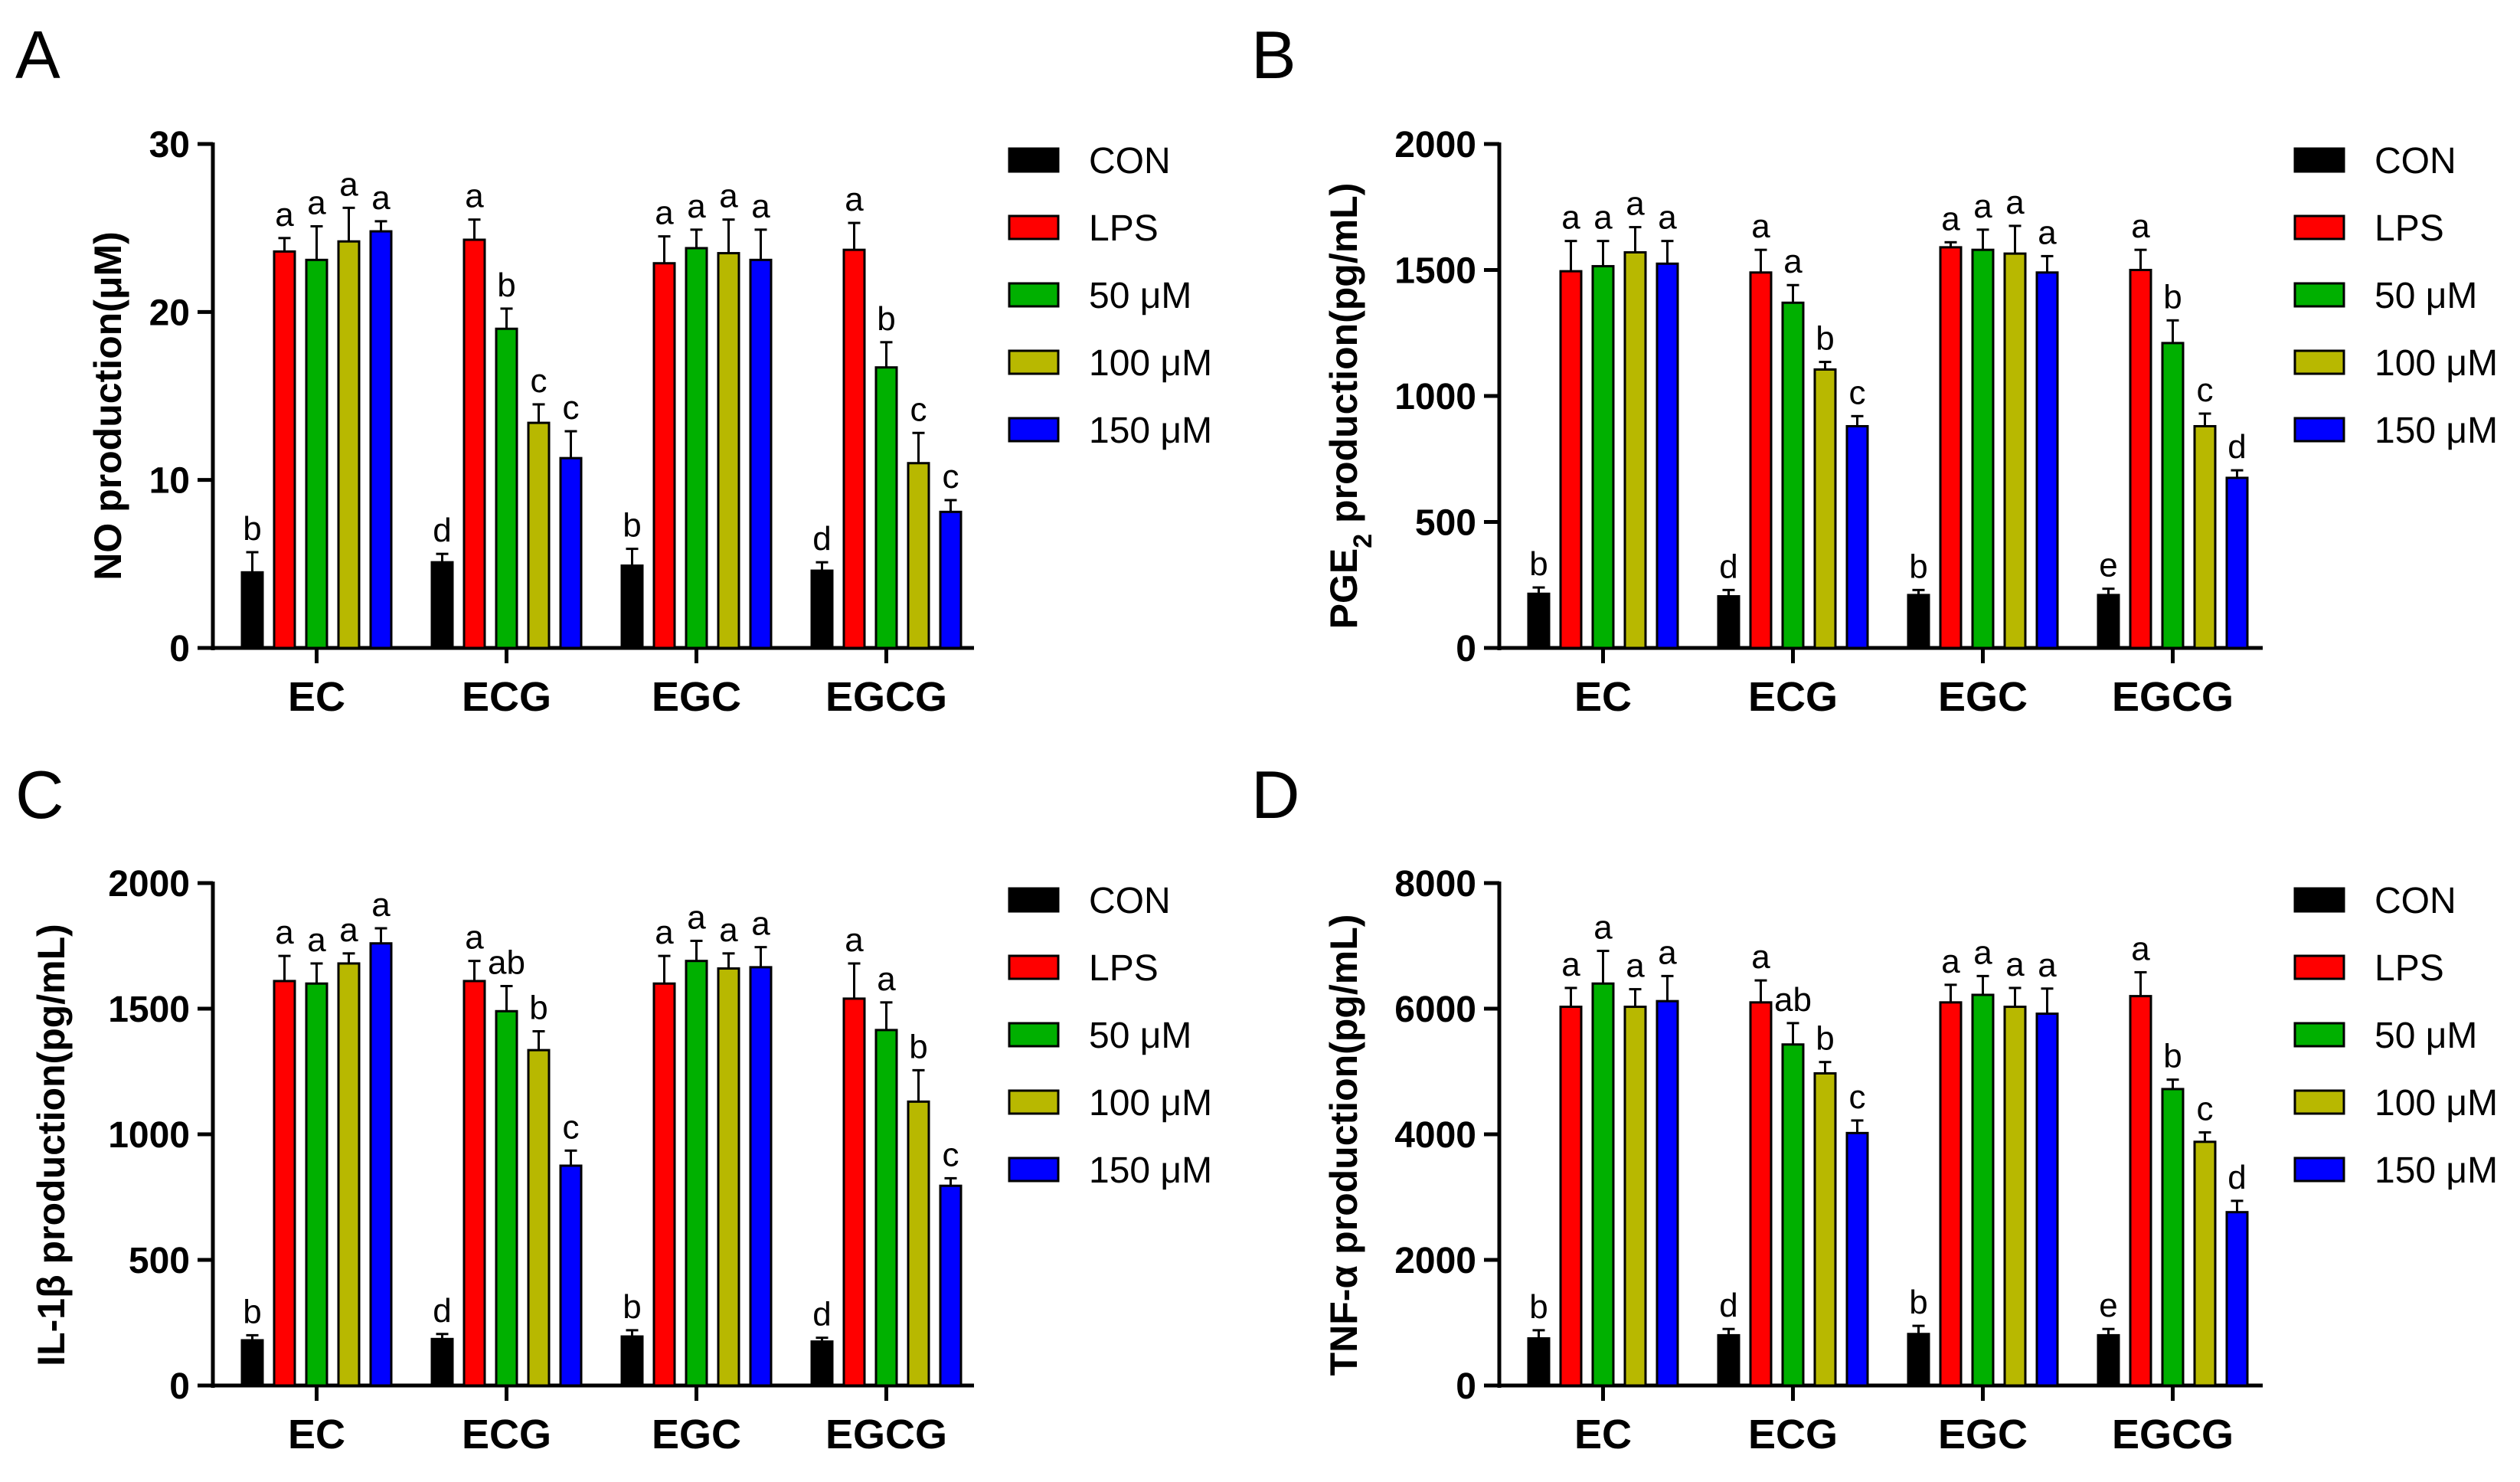 Image resolution: width=2520 pixels, height=1482 pixels. I want to click on panel-d-significance-label: d, so click(1728, 1305).